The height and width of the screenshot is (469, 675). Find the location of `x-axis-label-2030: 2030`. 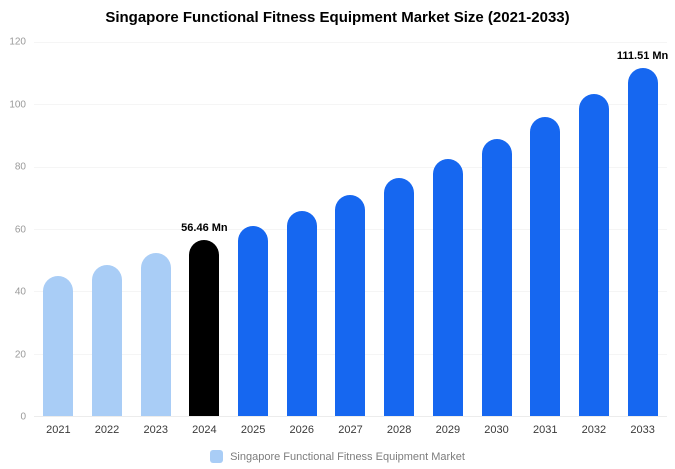

x-axis-label-2030: 2030 is located at coordinates (496, 430).